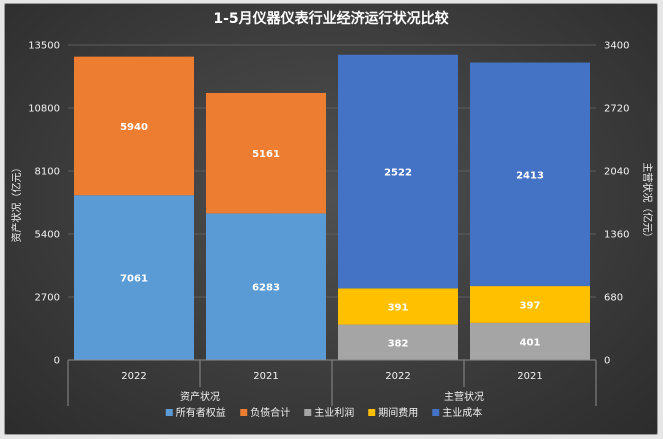  I want to click on left-tick-label: 0, so click(57, 361).